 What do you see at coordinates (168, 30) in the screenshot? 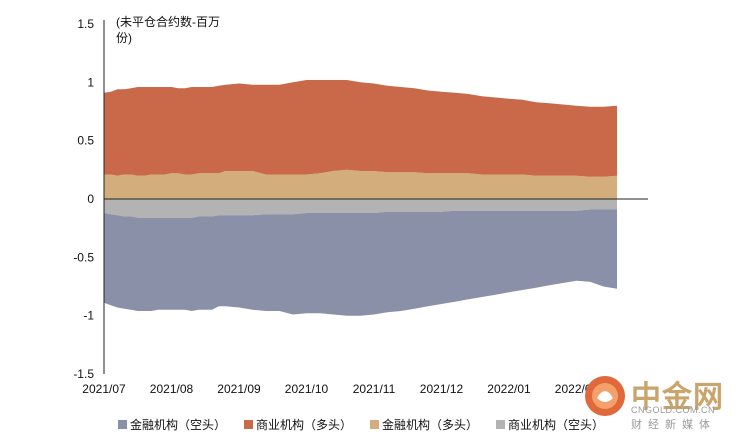
I see `y-axis-unit-label: (未平仓合约数-百万份)` at bounding box center [168, 30].